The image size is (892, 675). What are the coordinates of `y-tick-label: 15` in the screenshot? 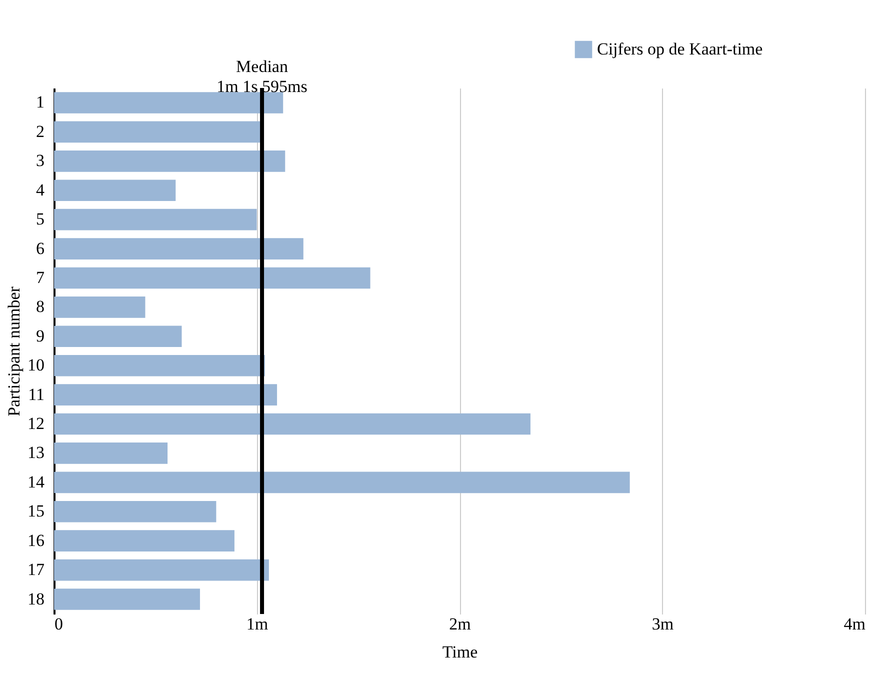 It's located at (36, 511).